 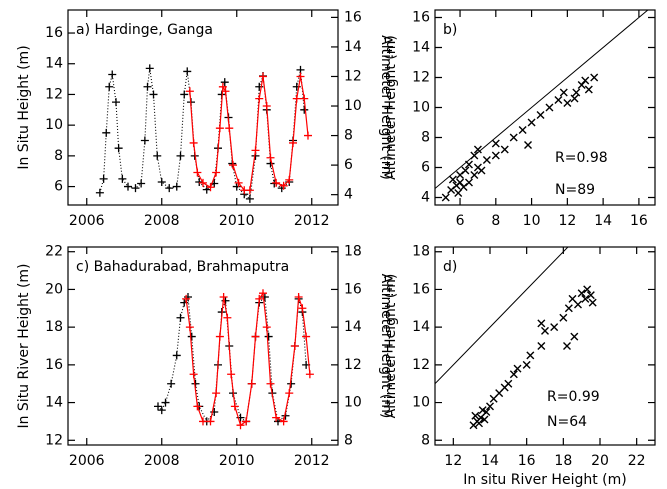 What do you see at coordinates (58, 156) in the screenshot?
I see `y-tick-label: 8` at bounding box center [58, 156].